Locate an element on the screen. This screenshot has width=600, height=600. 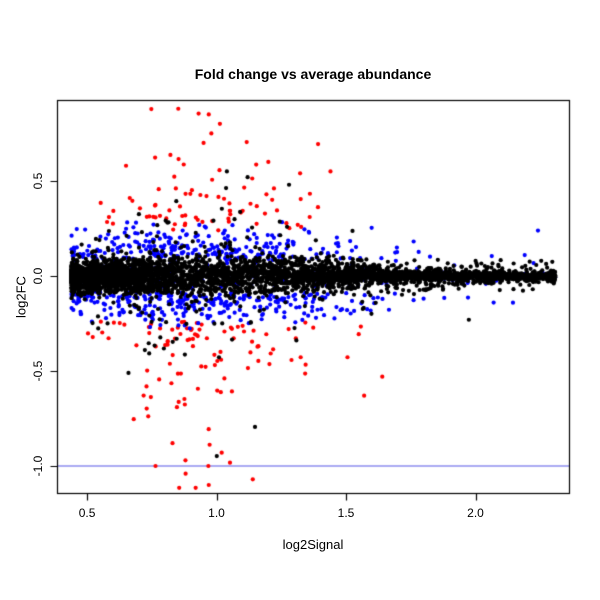
plot-title: Fold change vs average abundance is located at coordinates (313, 74).